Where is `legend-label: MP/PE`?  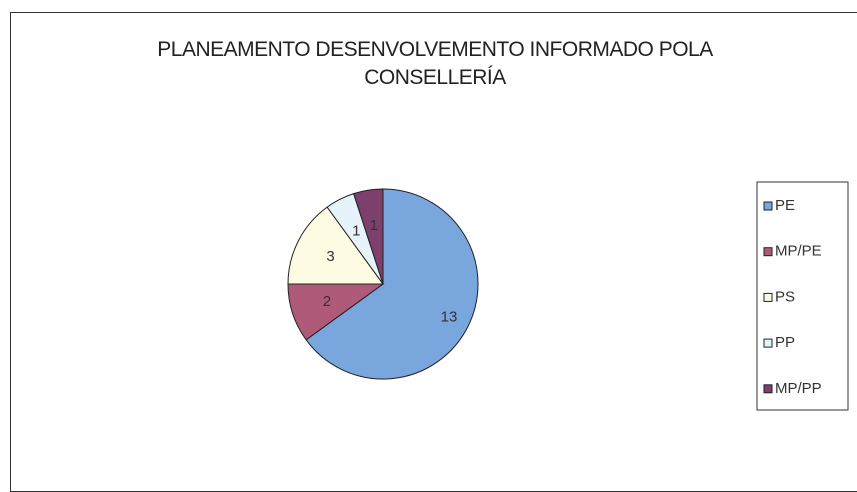 legend-label: MP/PE is located at coordinates (798, 251).